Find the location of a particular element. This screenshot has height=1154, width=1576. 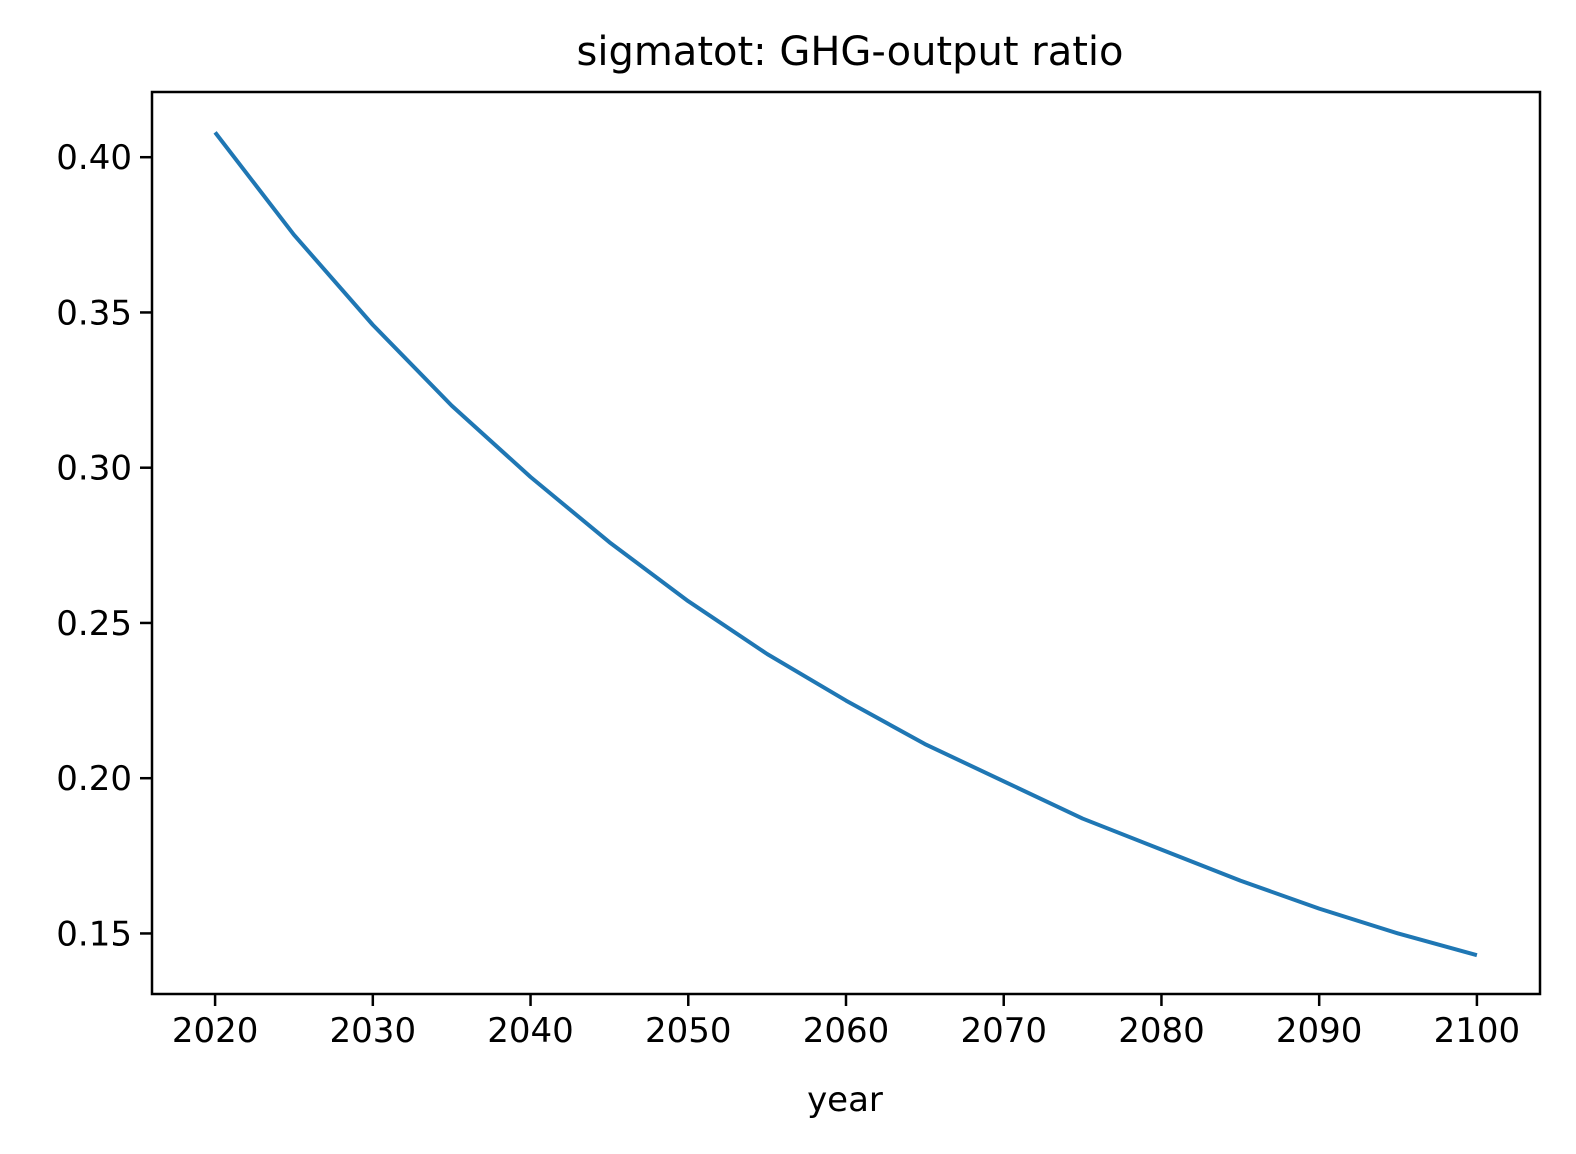

y-tick-label: 0.20 is located at coordinates (94, 779).